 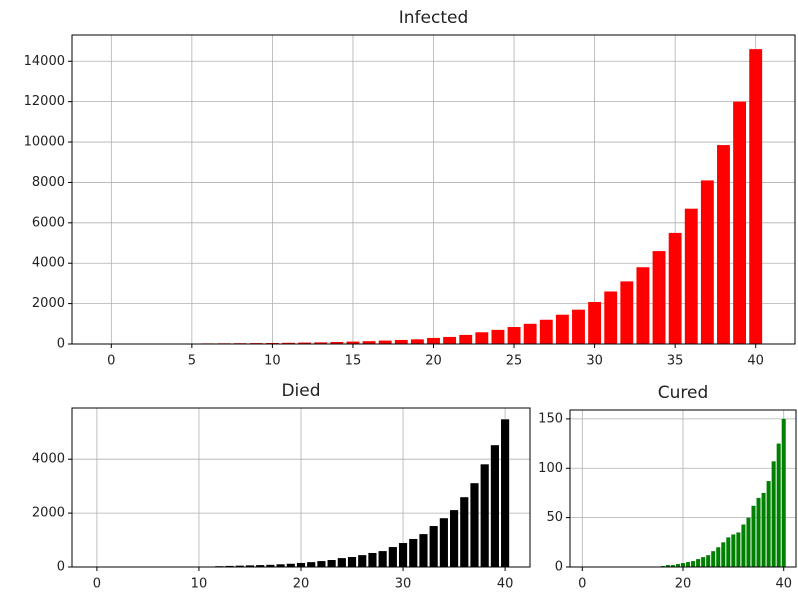 What do you see at coordinates (44, 142) in the screenshot?
I see `y-tick-label: 10000` at bounding box center [44, 142].